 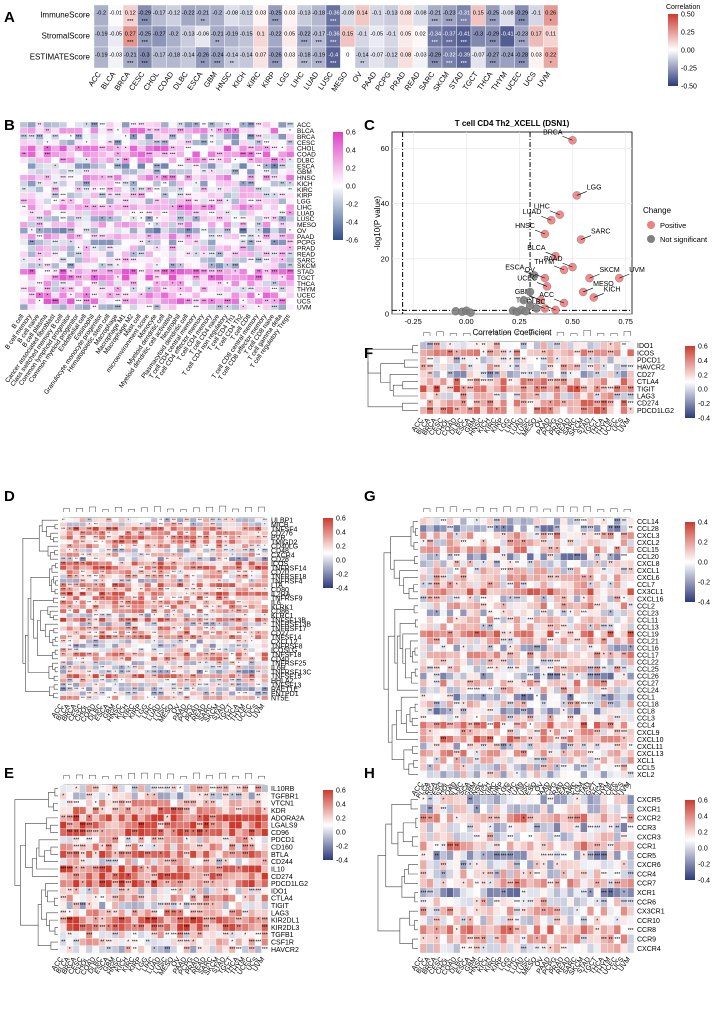 I want to click on legend-tick: 0.00, so click(x=688, y=51).